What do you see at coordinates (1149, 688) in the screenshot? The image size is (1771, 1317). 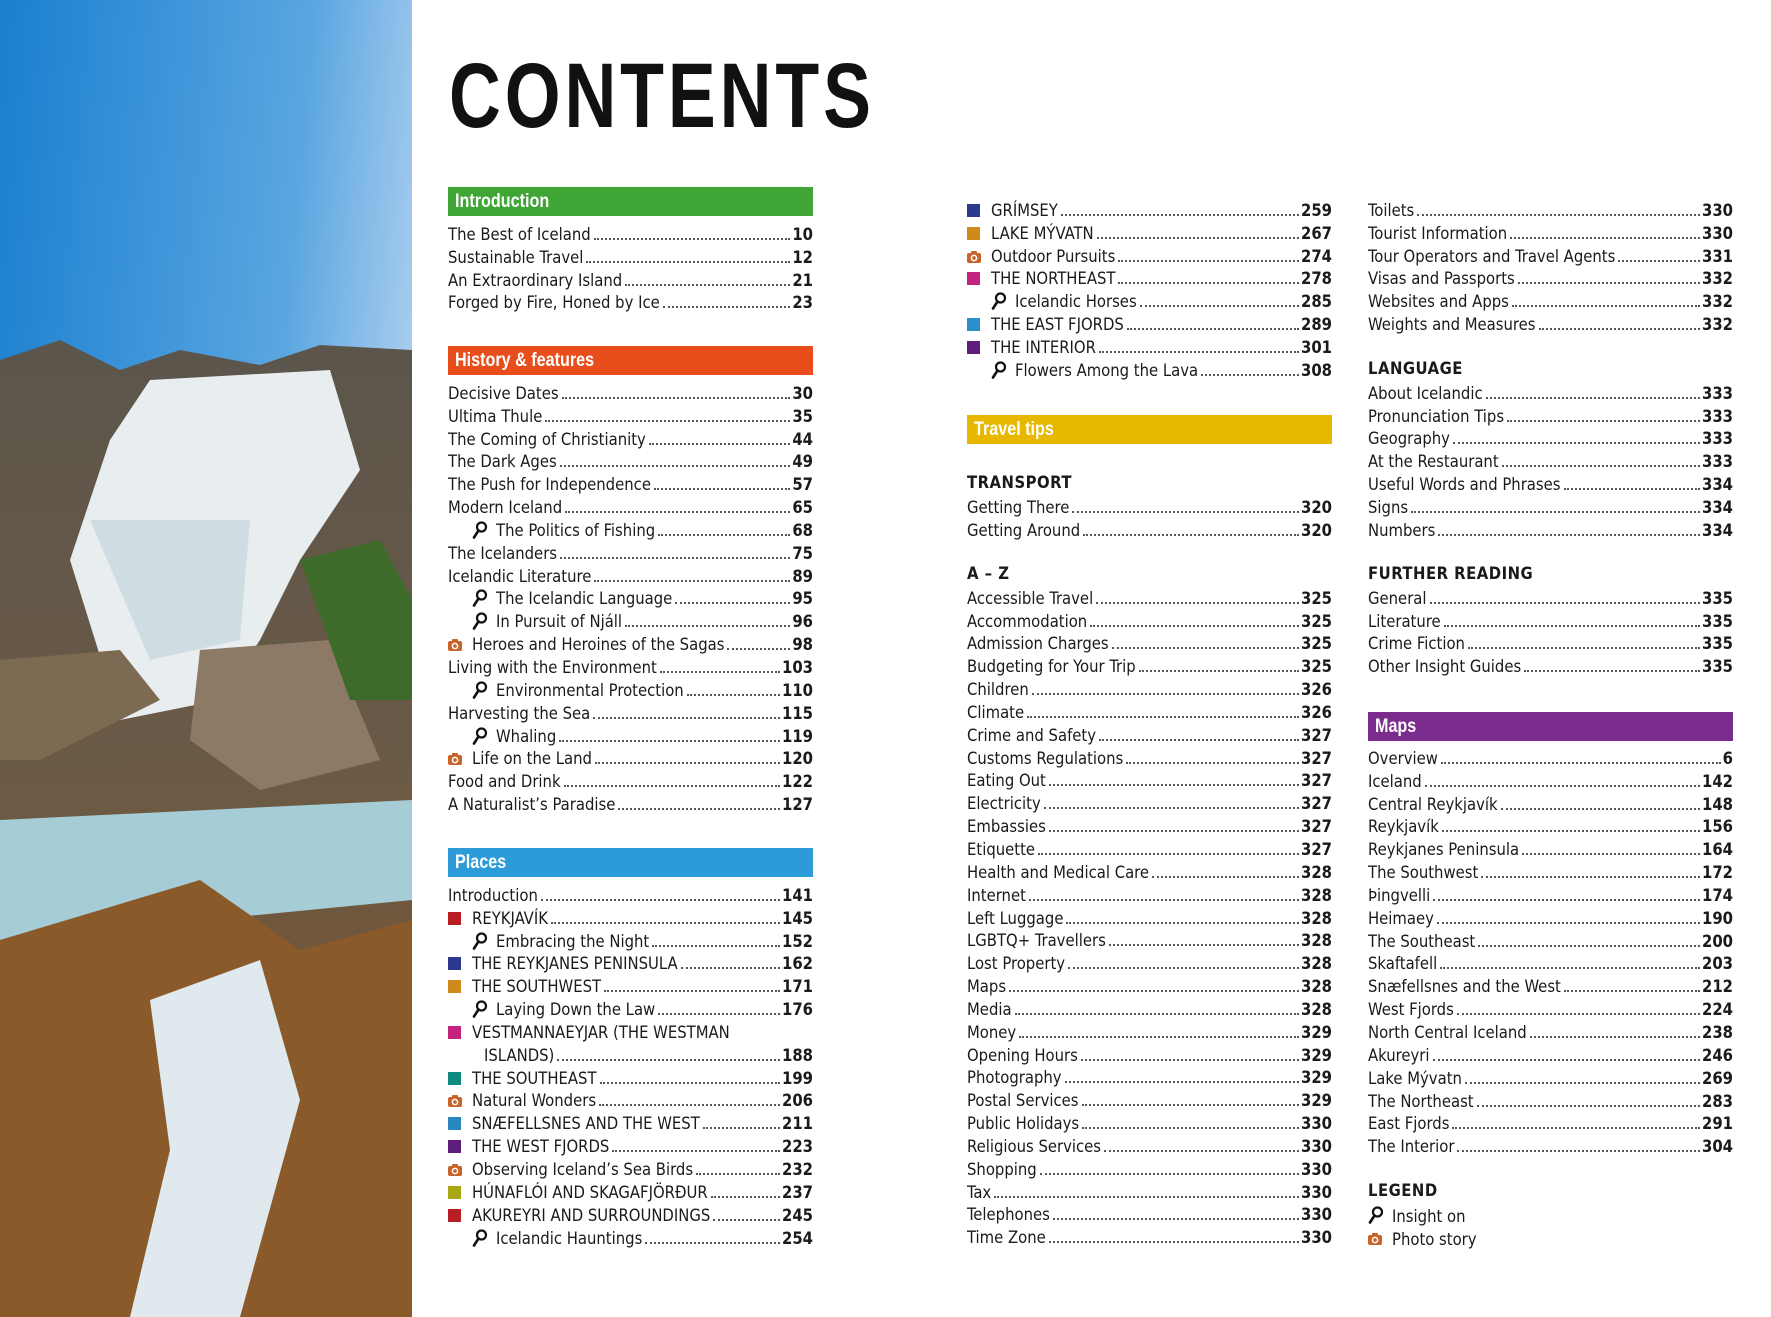 I see `toc-entry: Children 326` at bounding box center [1149, 688].